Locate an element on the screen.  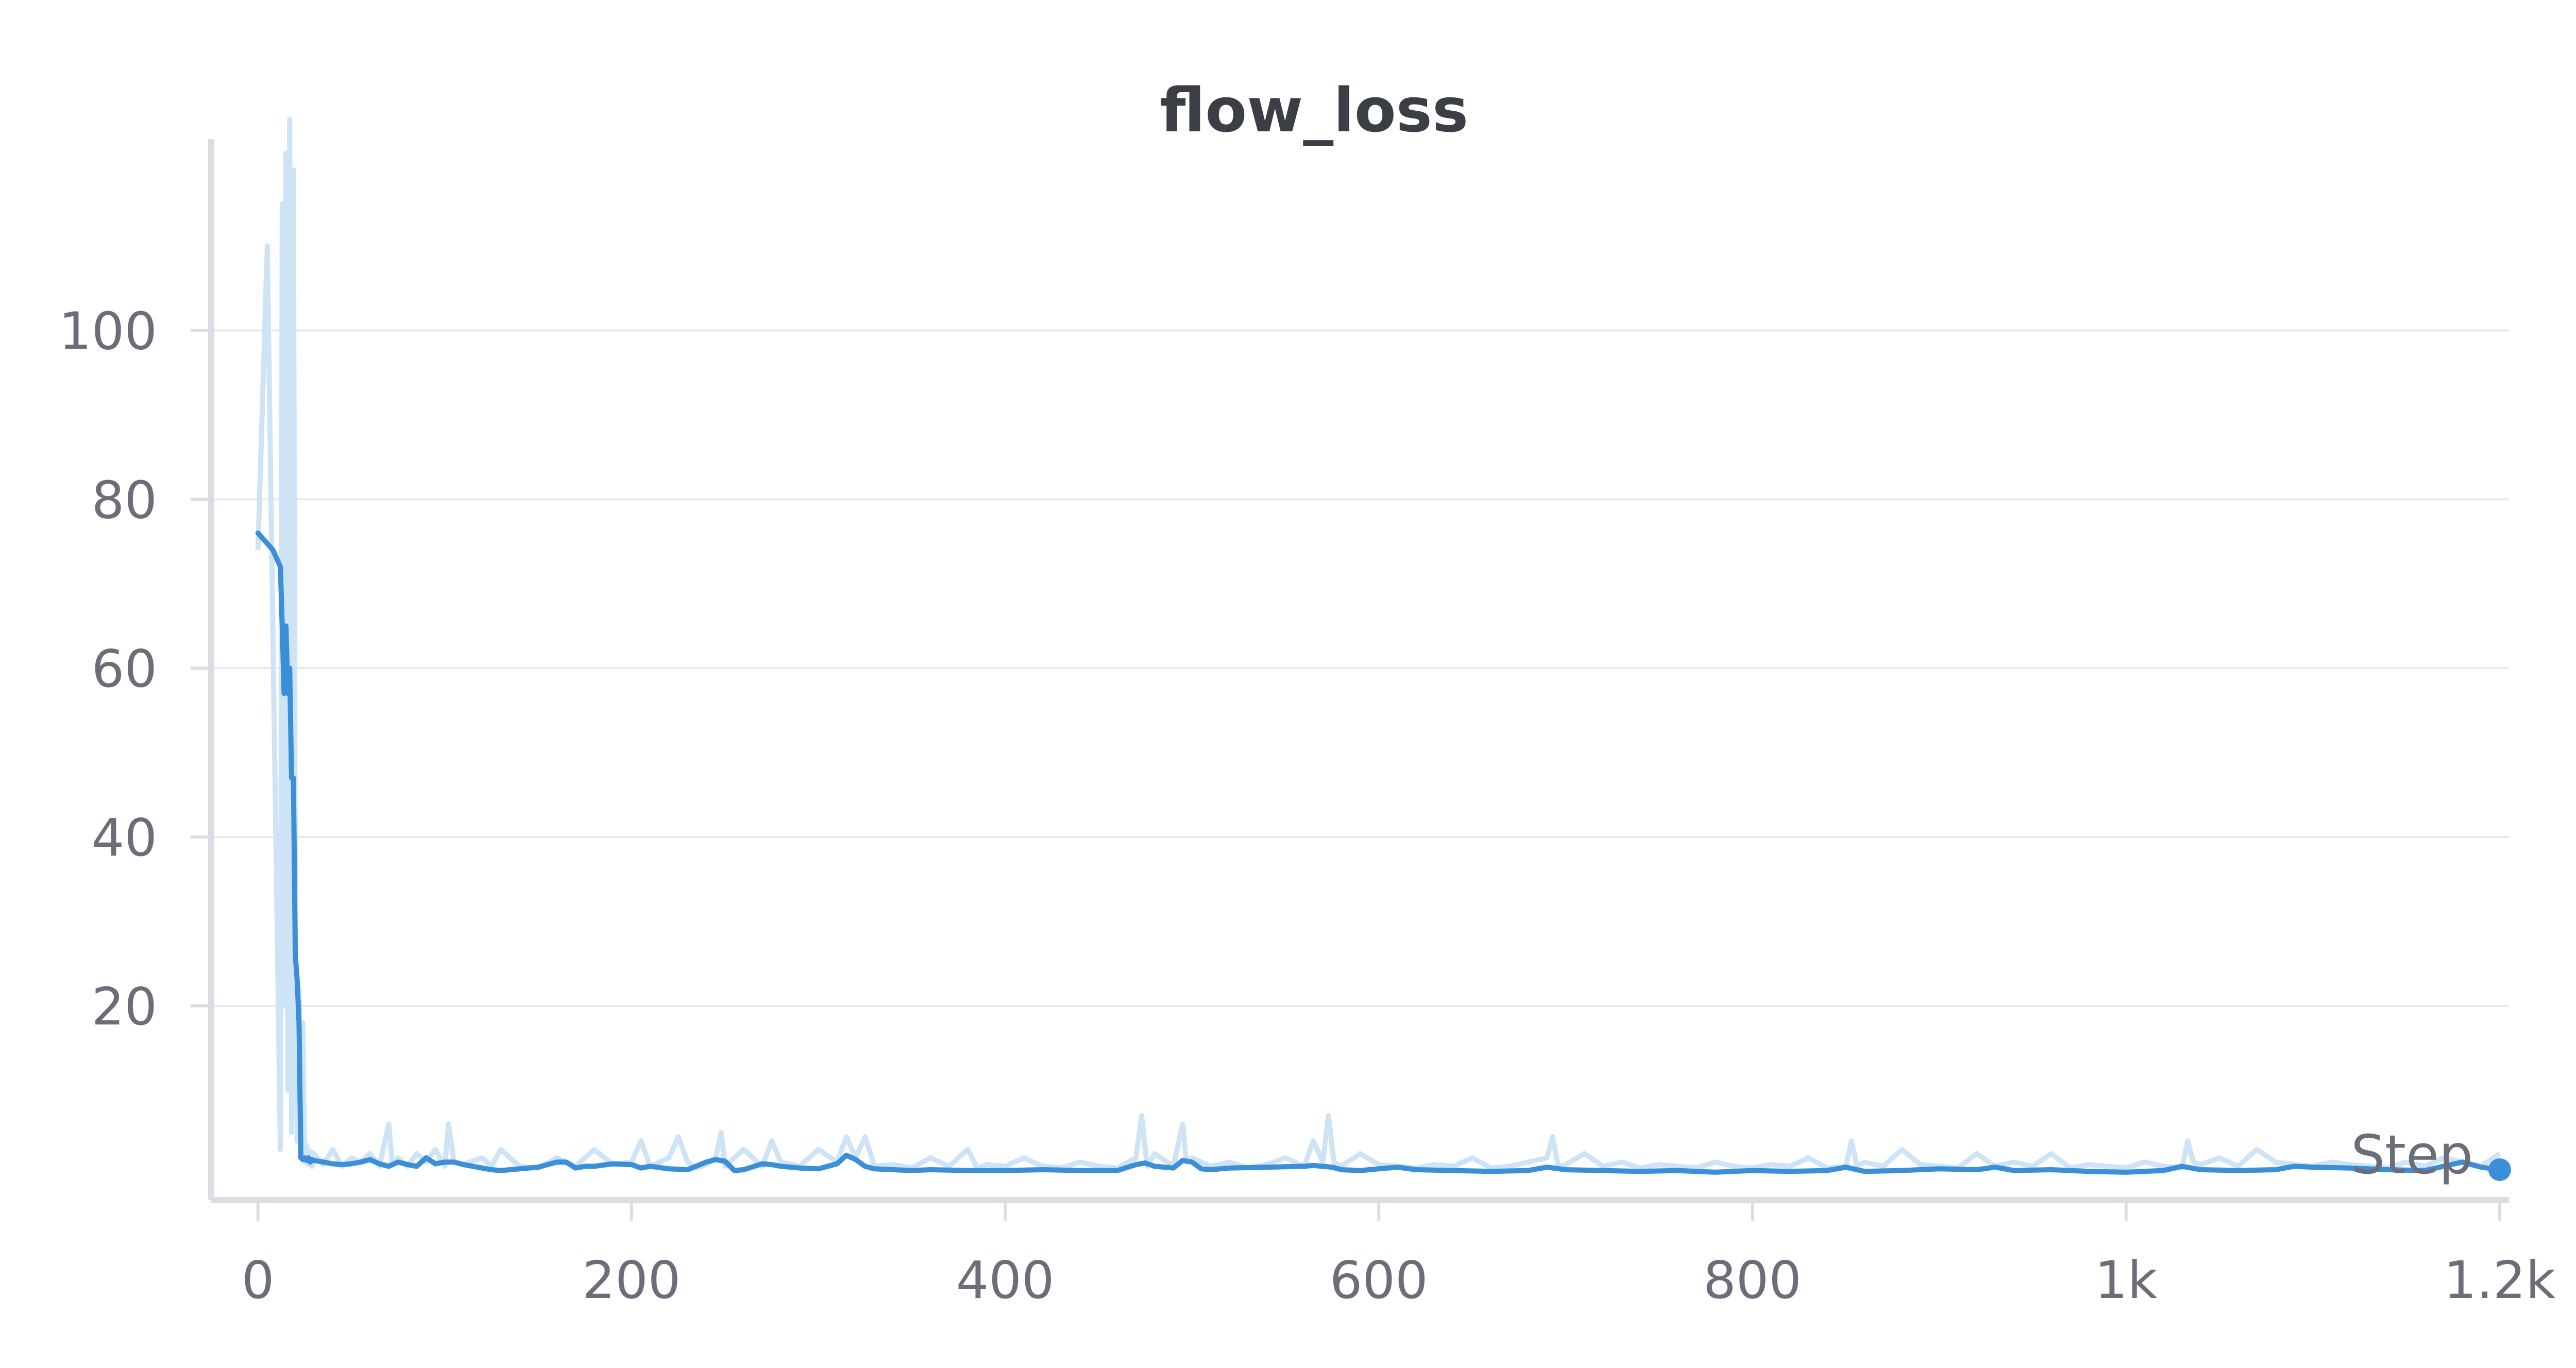
y-tick-label: 60 is located at coordinates (124, 669).